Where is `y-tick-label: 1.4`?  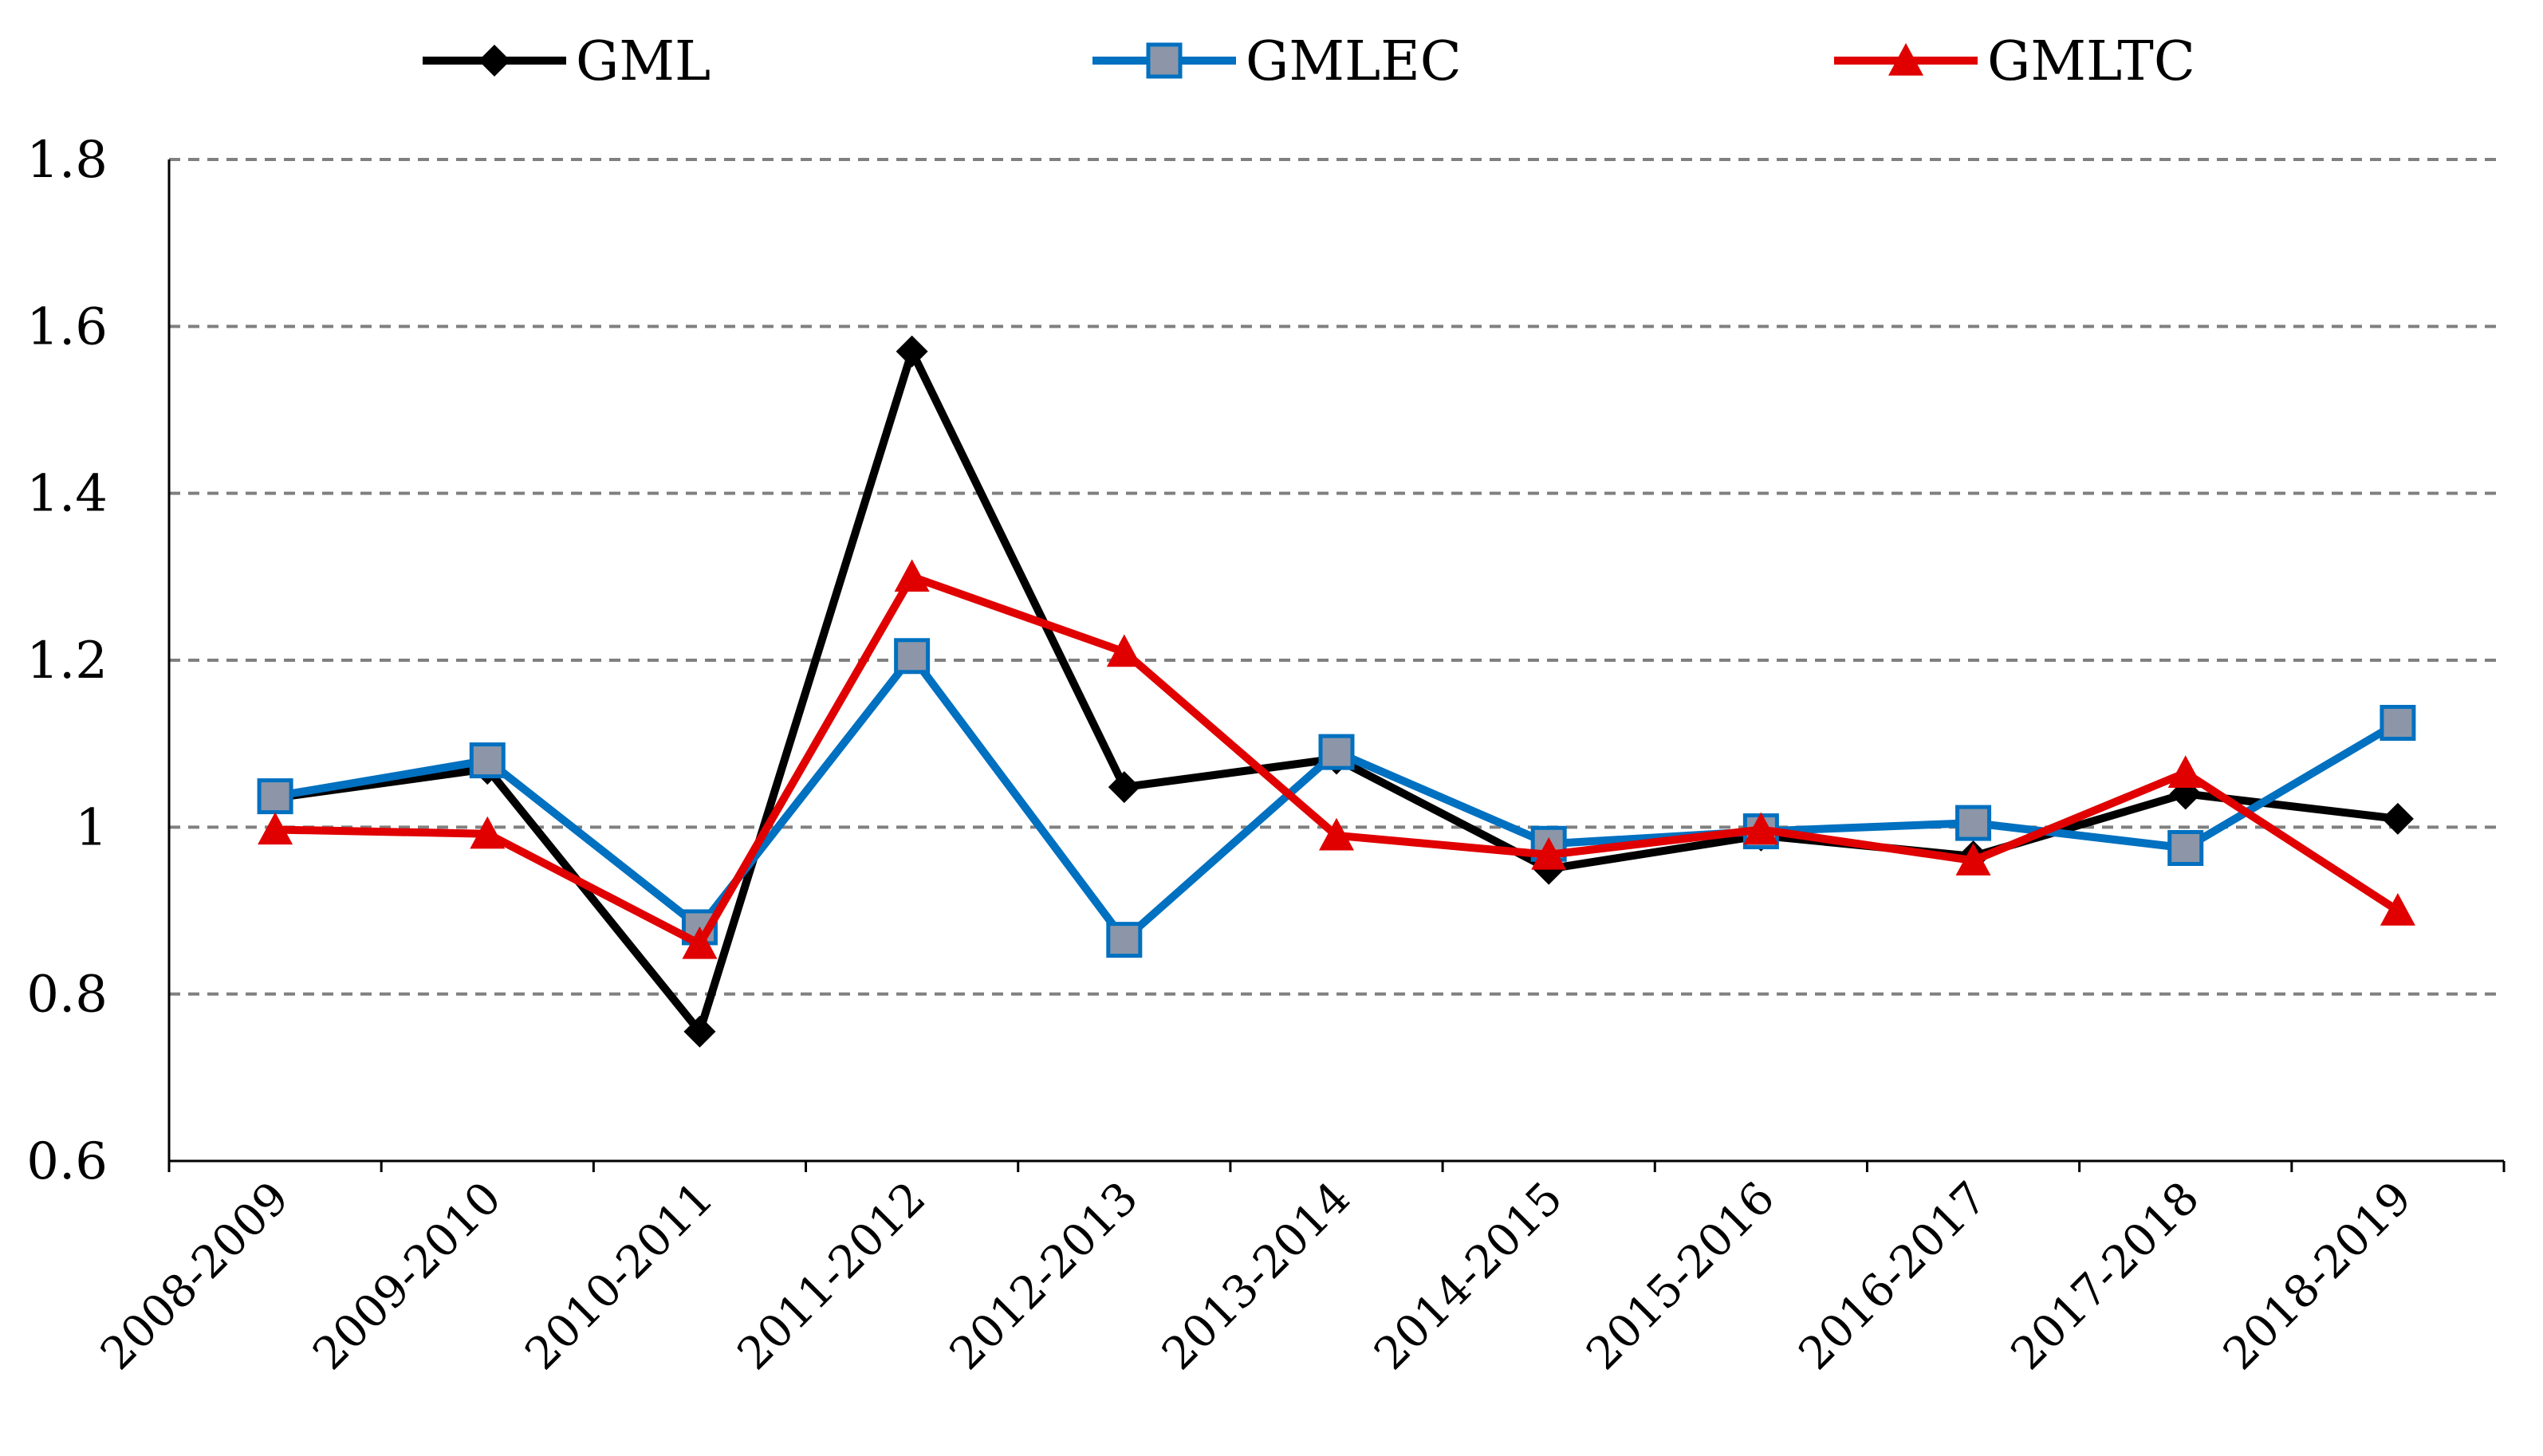 y-tick-label: 1.4 is located at coordinates (67, 494).